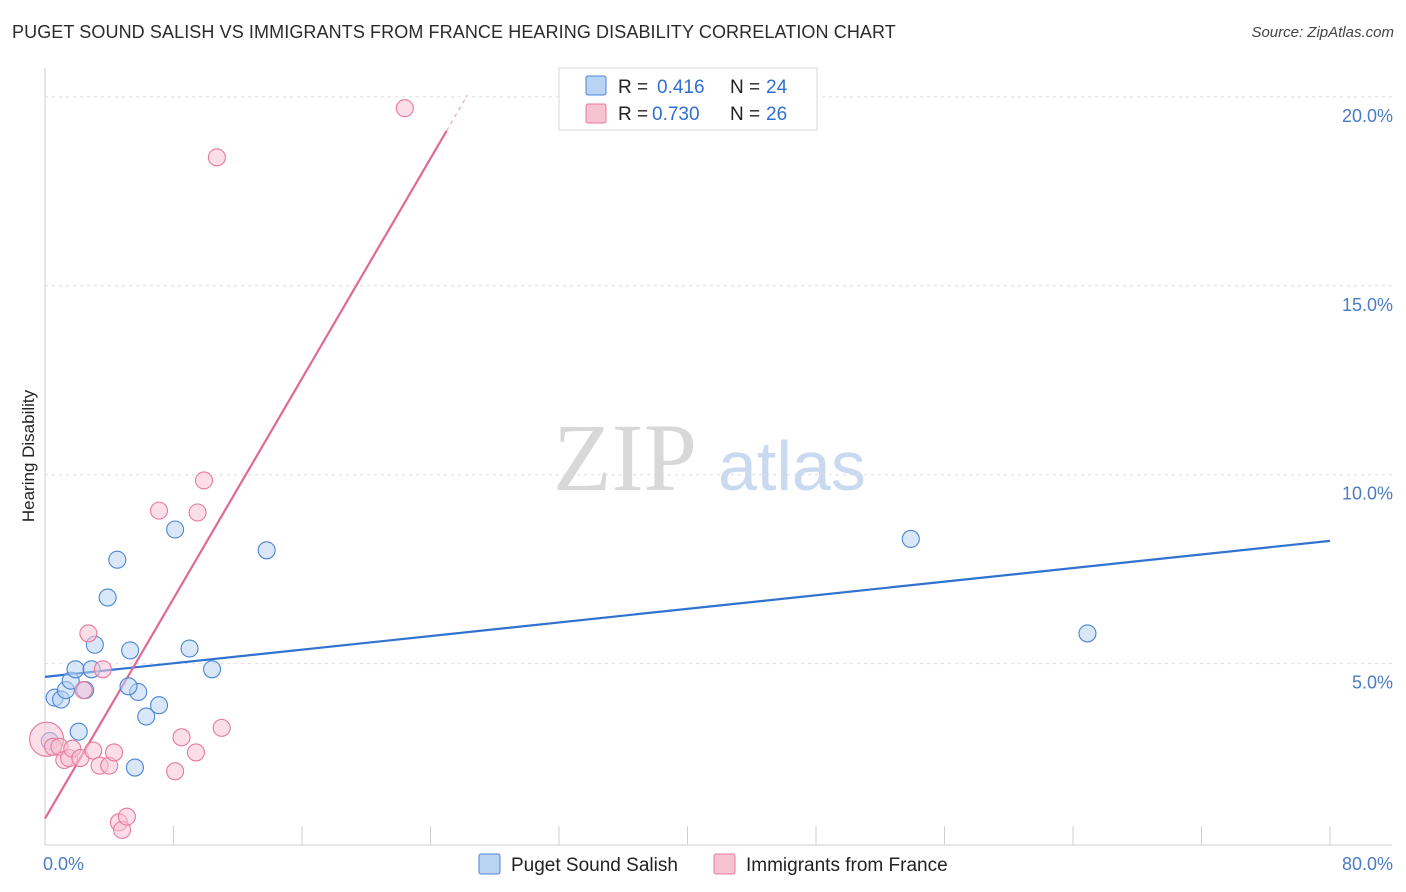  Describe the element at coordinates (777, 87) in the screenshot. I see `legend-n-value-blue: 24` at that location.